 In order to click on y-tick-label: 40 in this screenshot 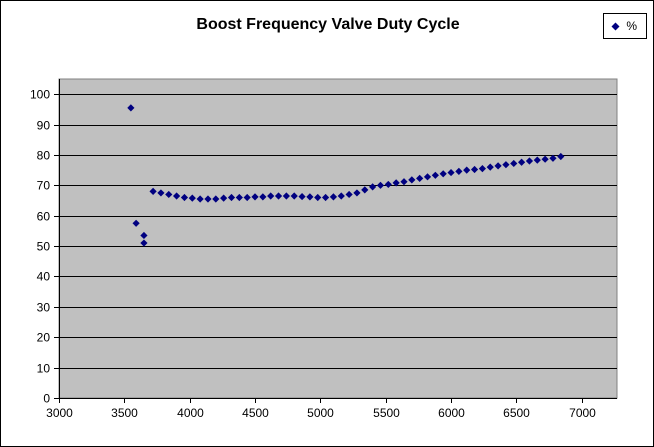, I will do `click(44, 277)`.